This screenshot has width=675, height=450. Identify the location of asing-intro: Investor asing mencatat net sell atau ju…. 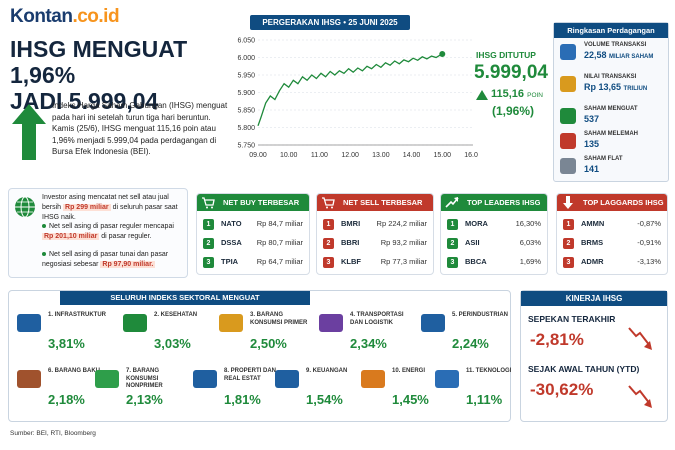
(110, 207).